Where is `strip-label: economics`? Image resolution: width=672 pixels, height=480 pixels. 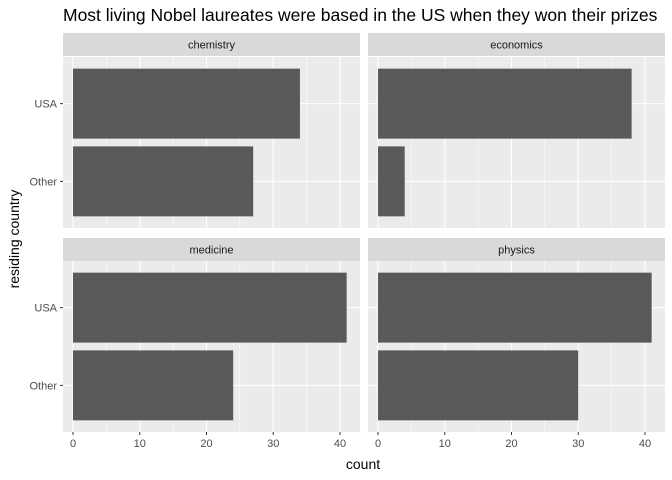 strip-label: economics is located at coordinates (516, 46).